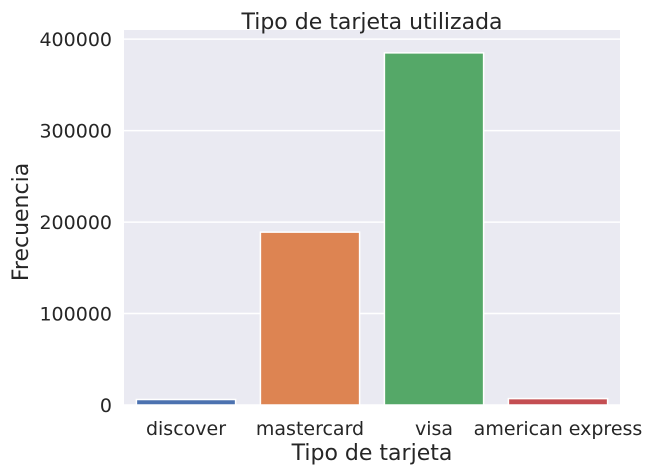 The width and height of the screenshot is (651, 476). Describe the element at coordinates (186, 429) in the screenshot. I see `x-tick-label: discover` at that location.